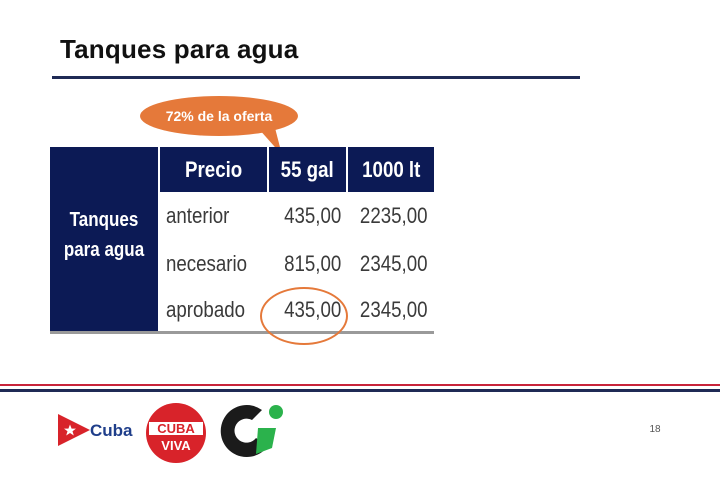 This screenshot has width=720, height=480. Describe the element at coordinates (304, 316) in the screenshot. I see `highlight-circle` at that location.